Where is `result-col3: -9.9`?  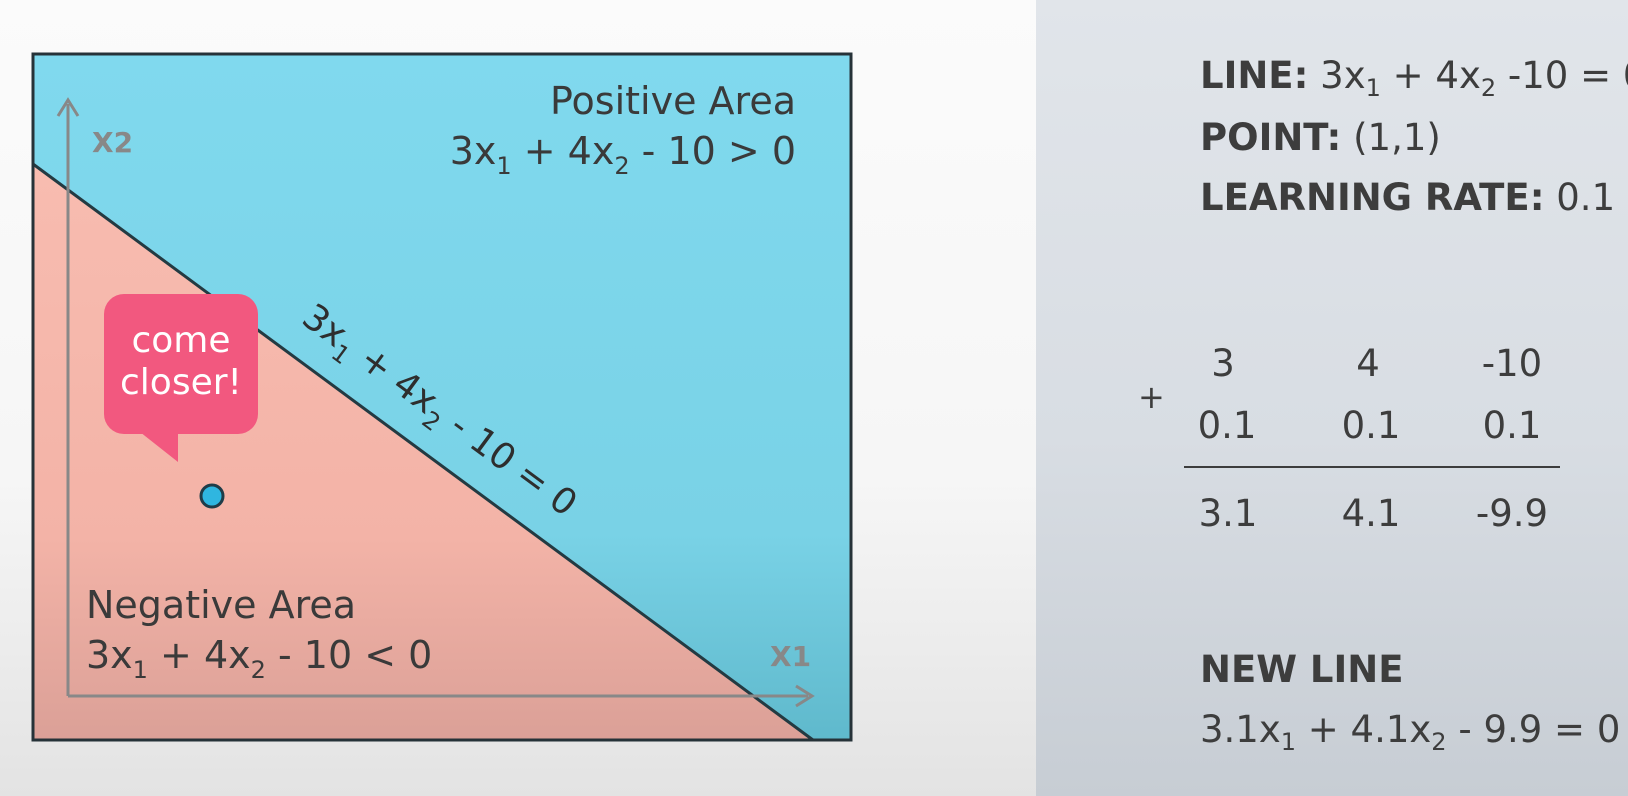 result-col3: -9.9 is located at coordinates (1512, 513).